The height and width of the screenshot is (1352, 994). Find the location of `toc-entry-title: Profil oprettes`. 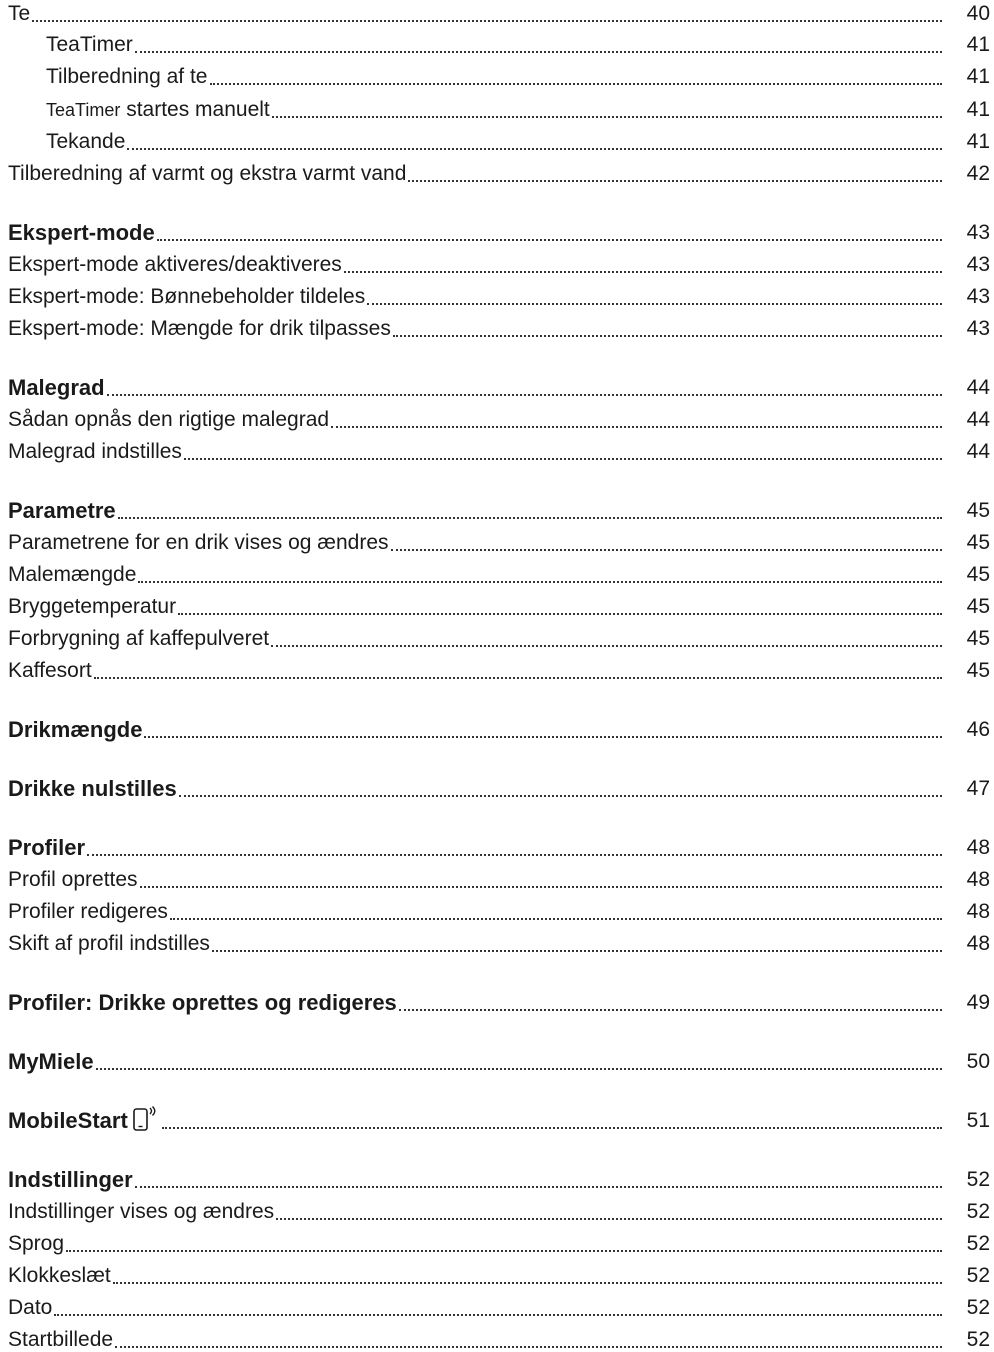

toc-entry-title: Profil oprettes is located at coordinates (73, 879).